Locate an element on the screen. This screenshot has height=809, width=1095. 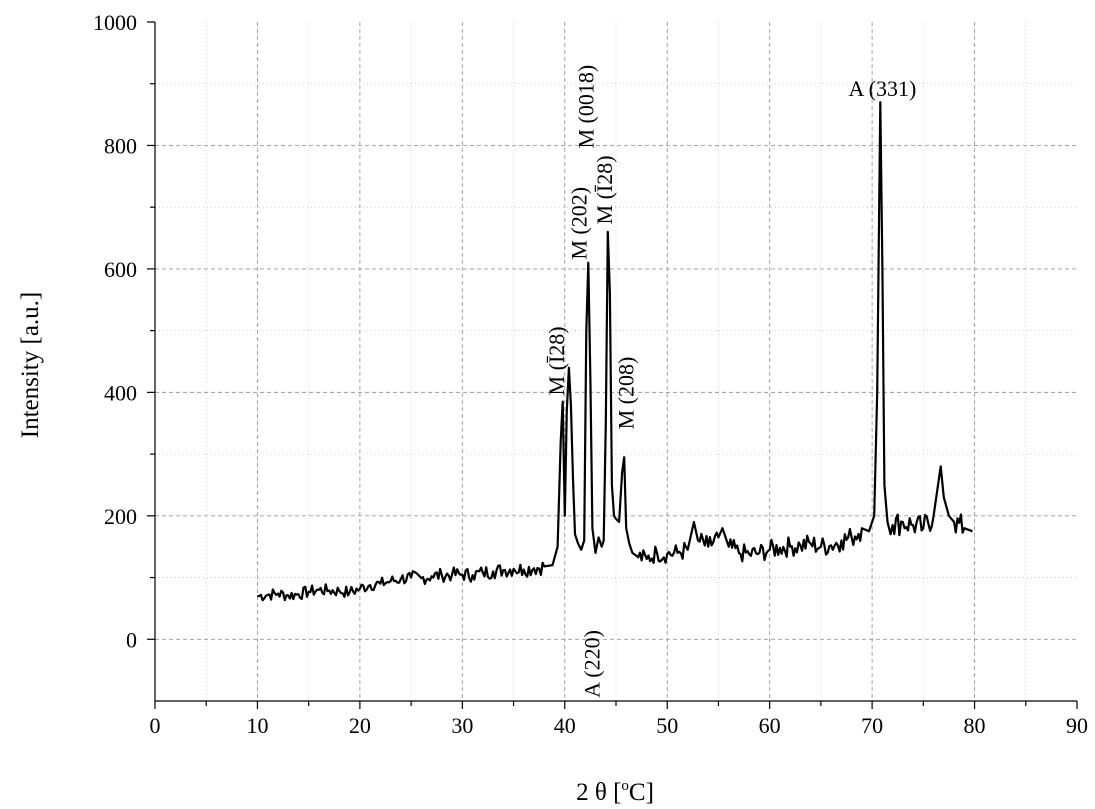
y-tick-label: 600 is located at coordinates (120, 269).